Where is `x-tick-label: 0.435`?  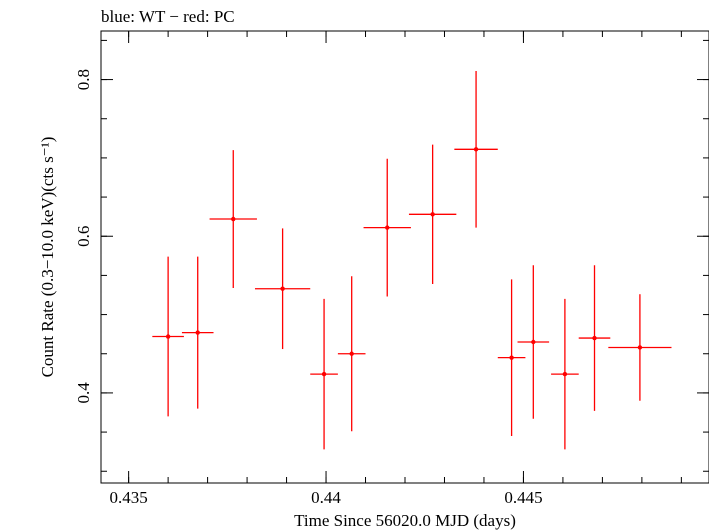
x-tick-label: 0.435 is located at coordinates (129, 497).